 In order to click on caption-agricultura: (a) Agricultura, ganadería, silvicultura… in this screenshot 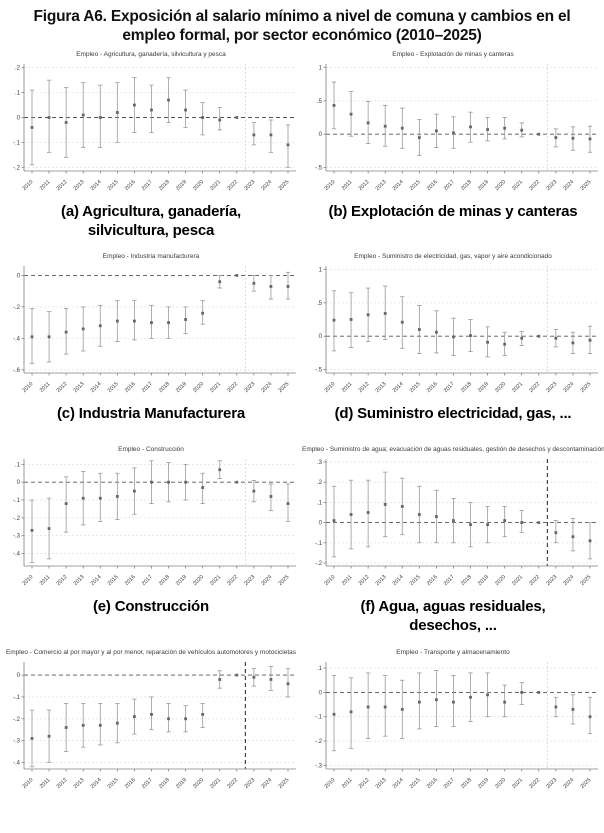, I will do `click(151, 220)`.